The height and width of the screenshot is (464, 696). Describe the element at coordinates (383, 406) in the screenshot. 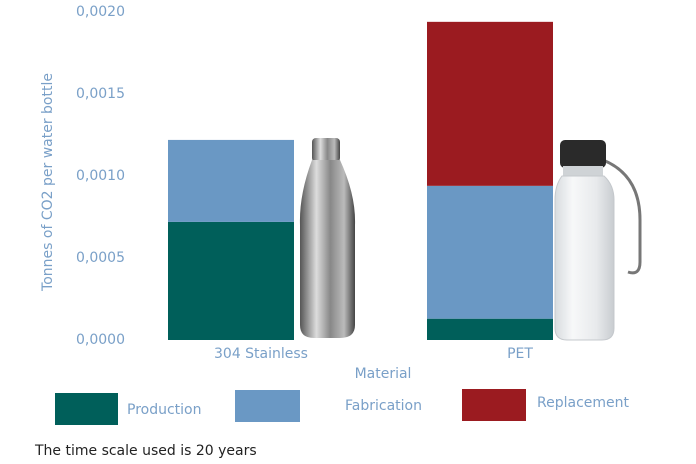

I see `legend-label: Fabrication` at that location.